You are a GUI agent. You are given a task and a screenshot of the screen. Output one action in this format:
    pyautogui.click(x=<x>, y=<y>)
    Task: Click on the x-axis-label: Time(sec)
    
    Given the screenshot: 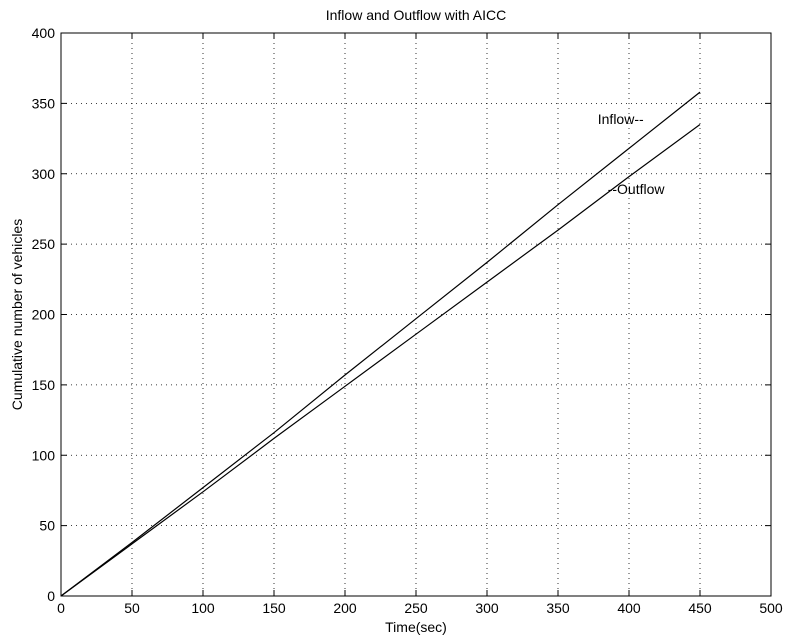 What is the action you would take?
    pyautogui.click(x=416, y=627)
    